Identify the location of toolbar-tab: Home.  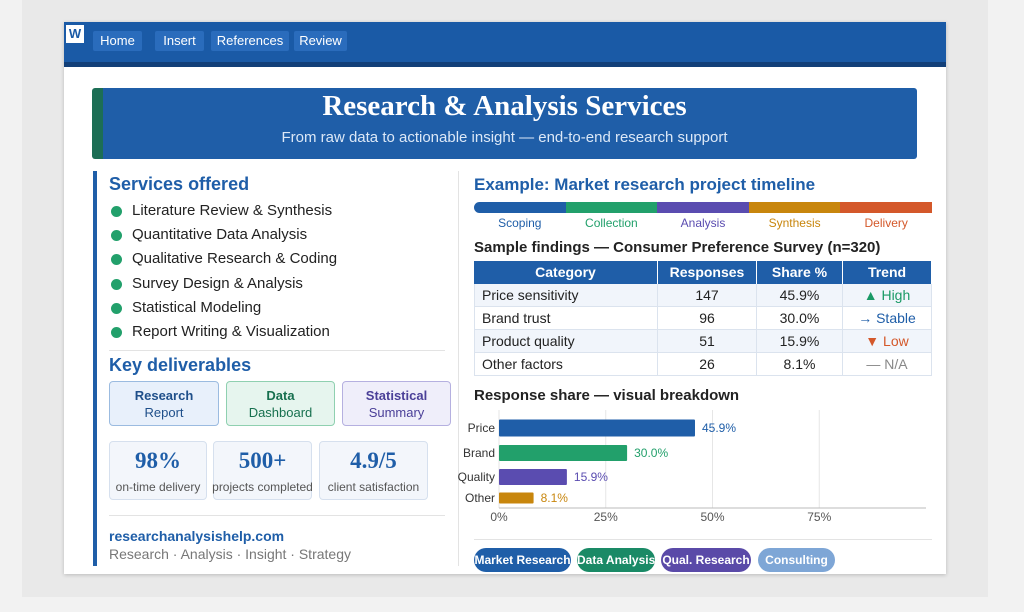
(117, 41).